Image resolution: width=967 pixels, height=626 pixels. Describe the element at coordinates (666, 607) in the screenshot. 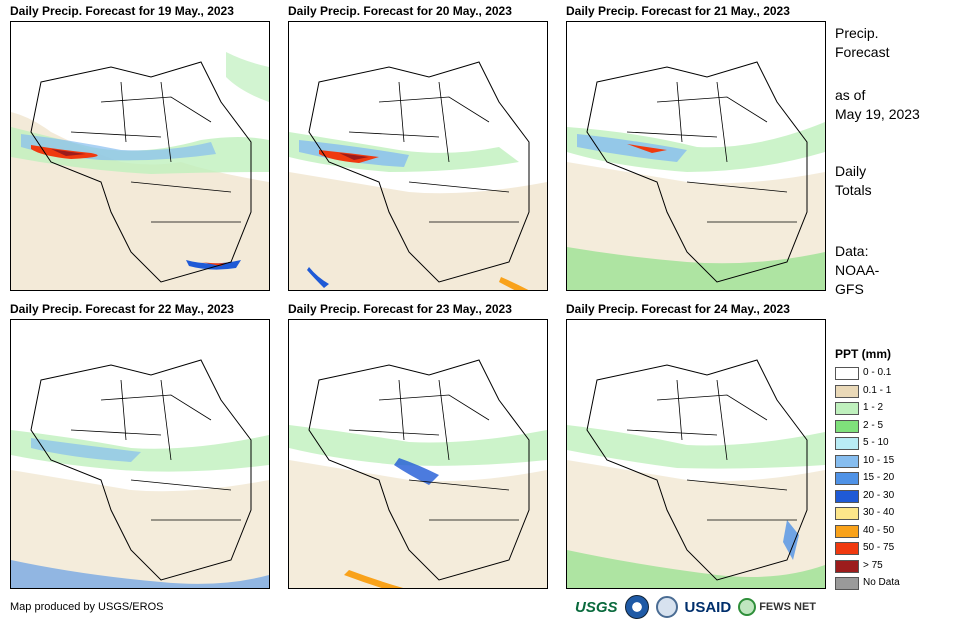

I see `state-department-seal-icon` at that location.